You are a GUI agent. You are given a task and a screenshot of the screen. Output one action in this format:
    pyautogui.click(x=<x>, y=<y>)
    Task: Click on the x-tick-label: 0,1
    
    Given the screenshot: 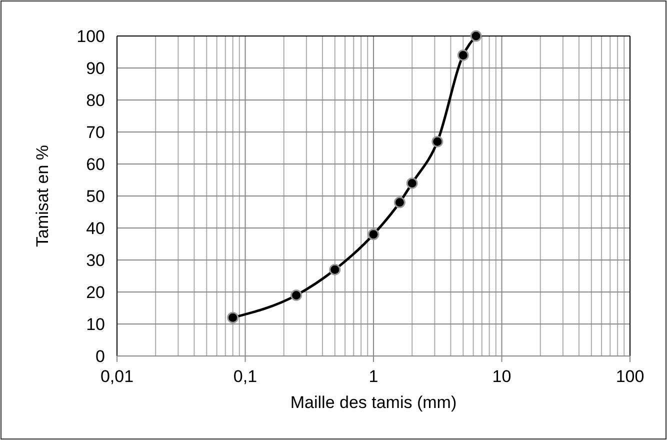 What is the action you would take?
    pyautogui.click(x=245, y=376)
    